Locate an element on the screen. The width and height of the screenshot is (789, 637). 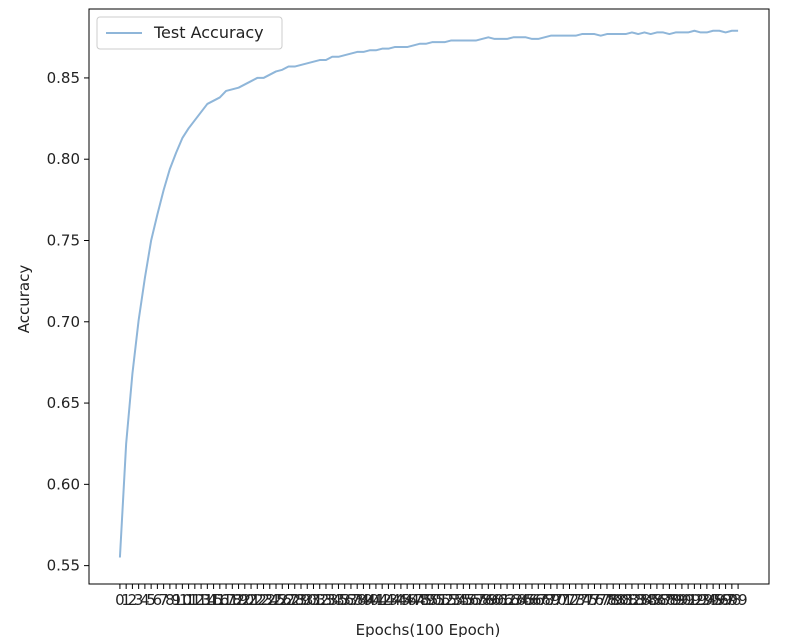
x-tick-label: 78 is located at coordinates (606, 600).